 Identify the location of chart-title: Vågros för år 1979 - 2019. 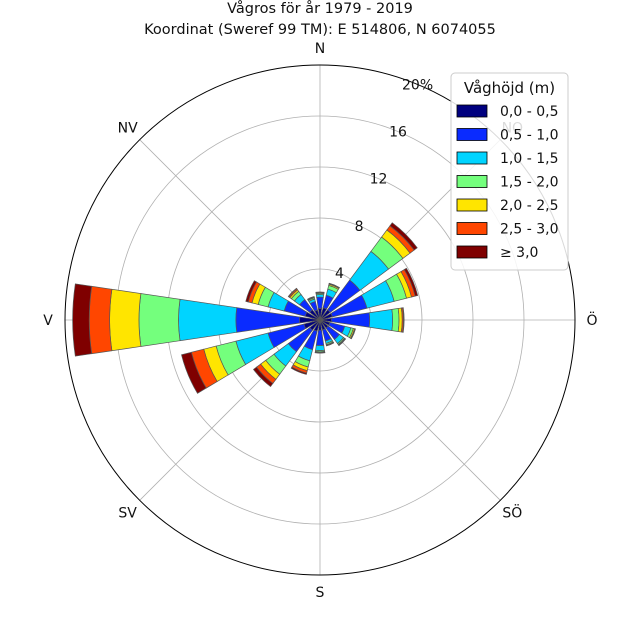
(320, 8).